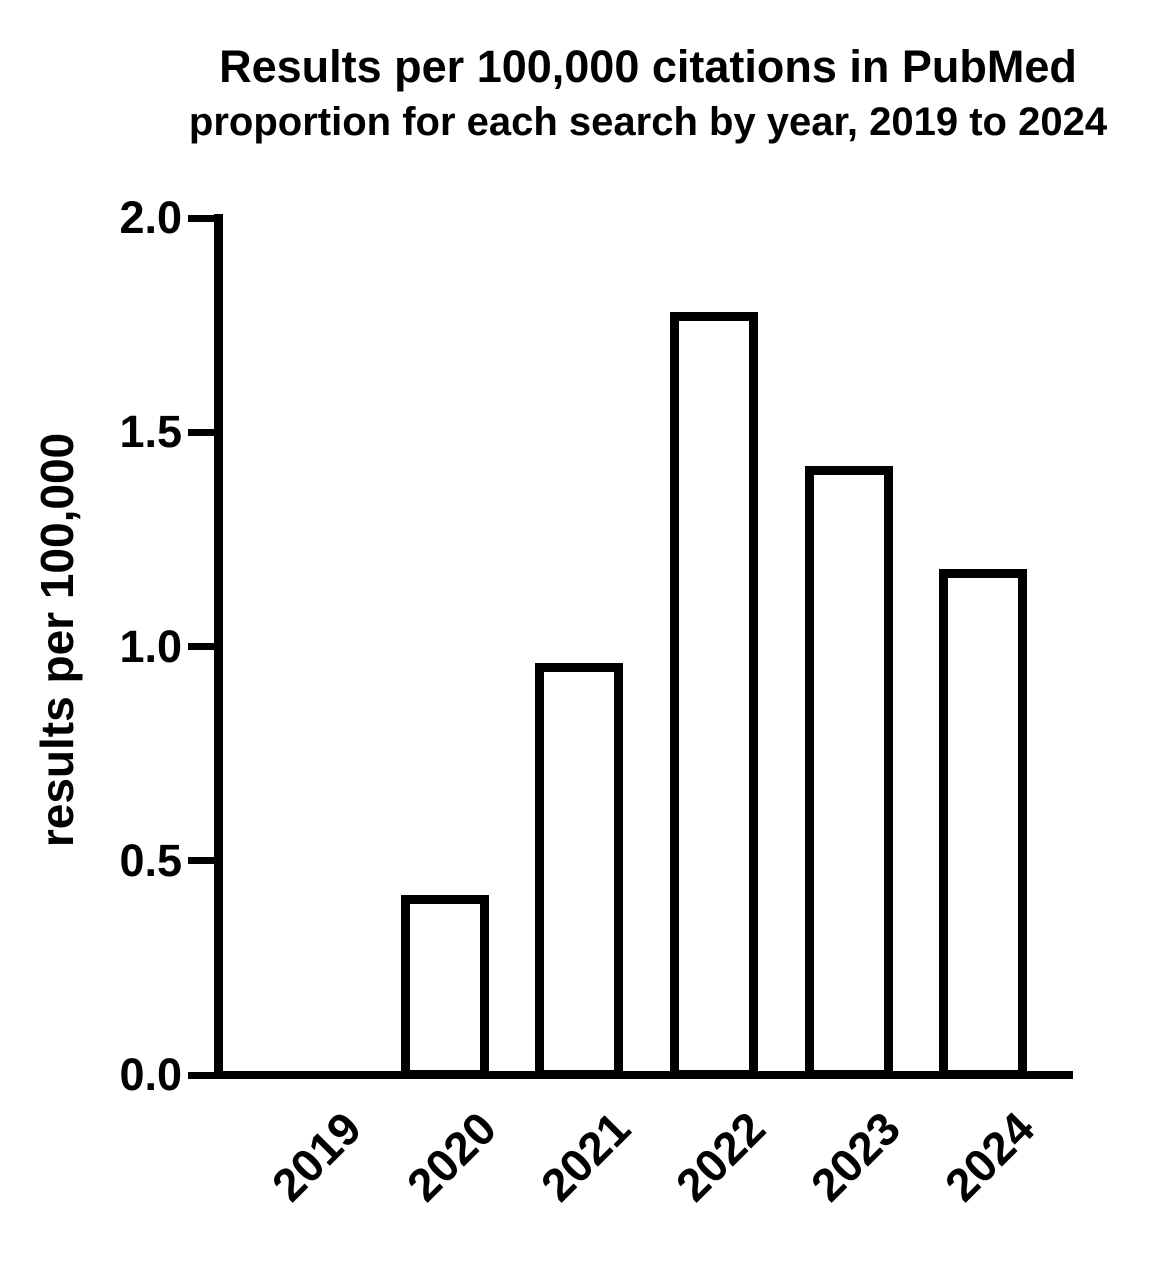  I want to click on x-tick-label-2023: 2023, so click(855, 1156).